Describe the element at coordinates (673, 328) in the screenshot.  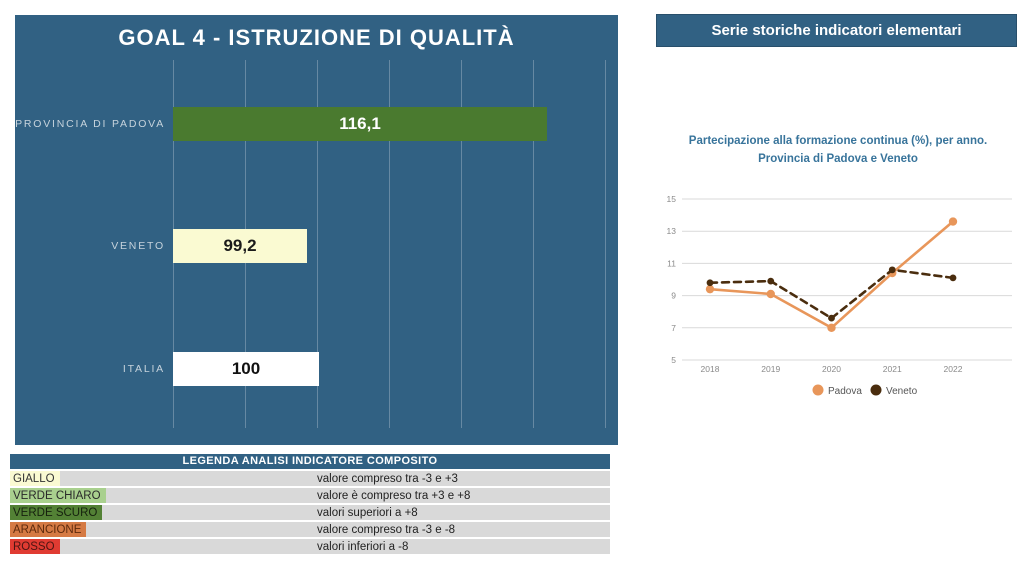
I see `y-axis-label: 7` at that location.